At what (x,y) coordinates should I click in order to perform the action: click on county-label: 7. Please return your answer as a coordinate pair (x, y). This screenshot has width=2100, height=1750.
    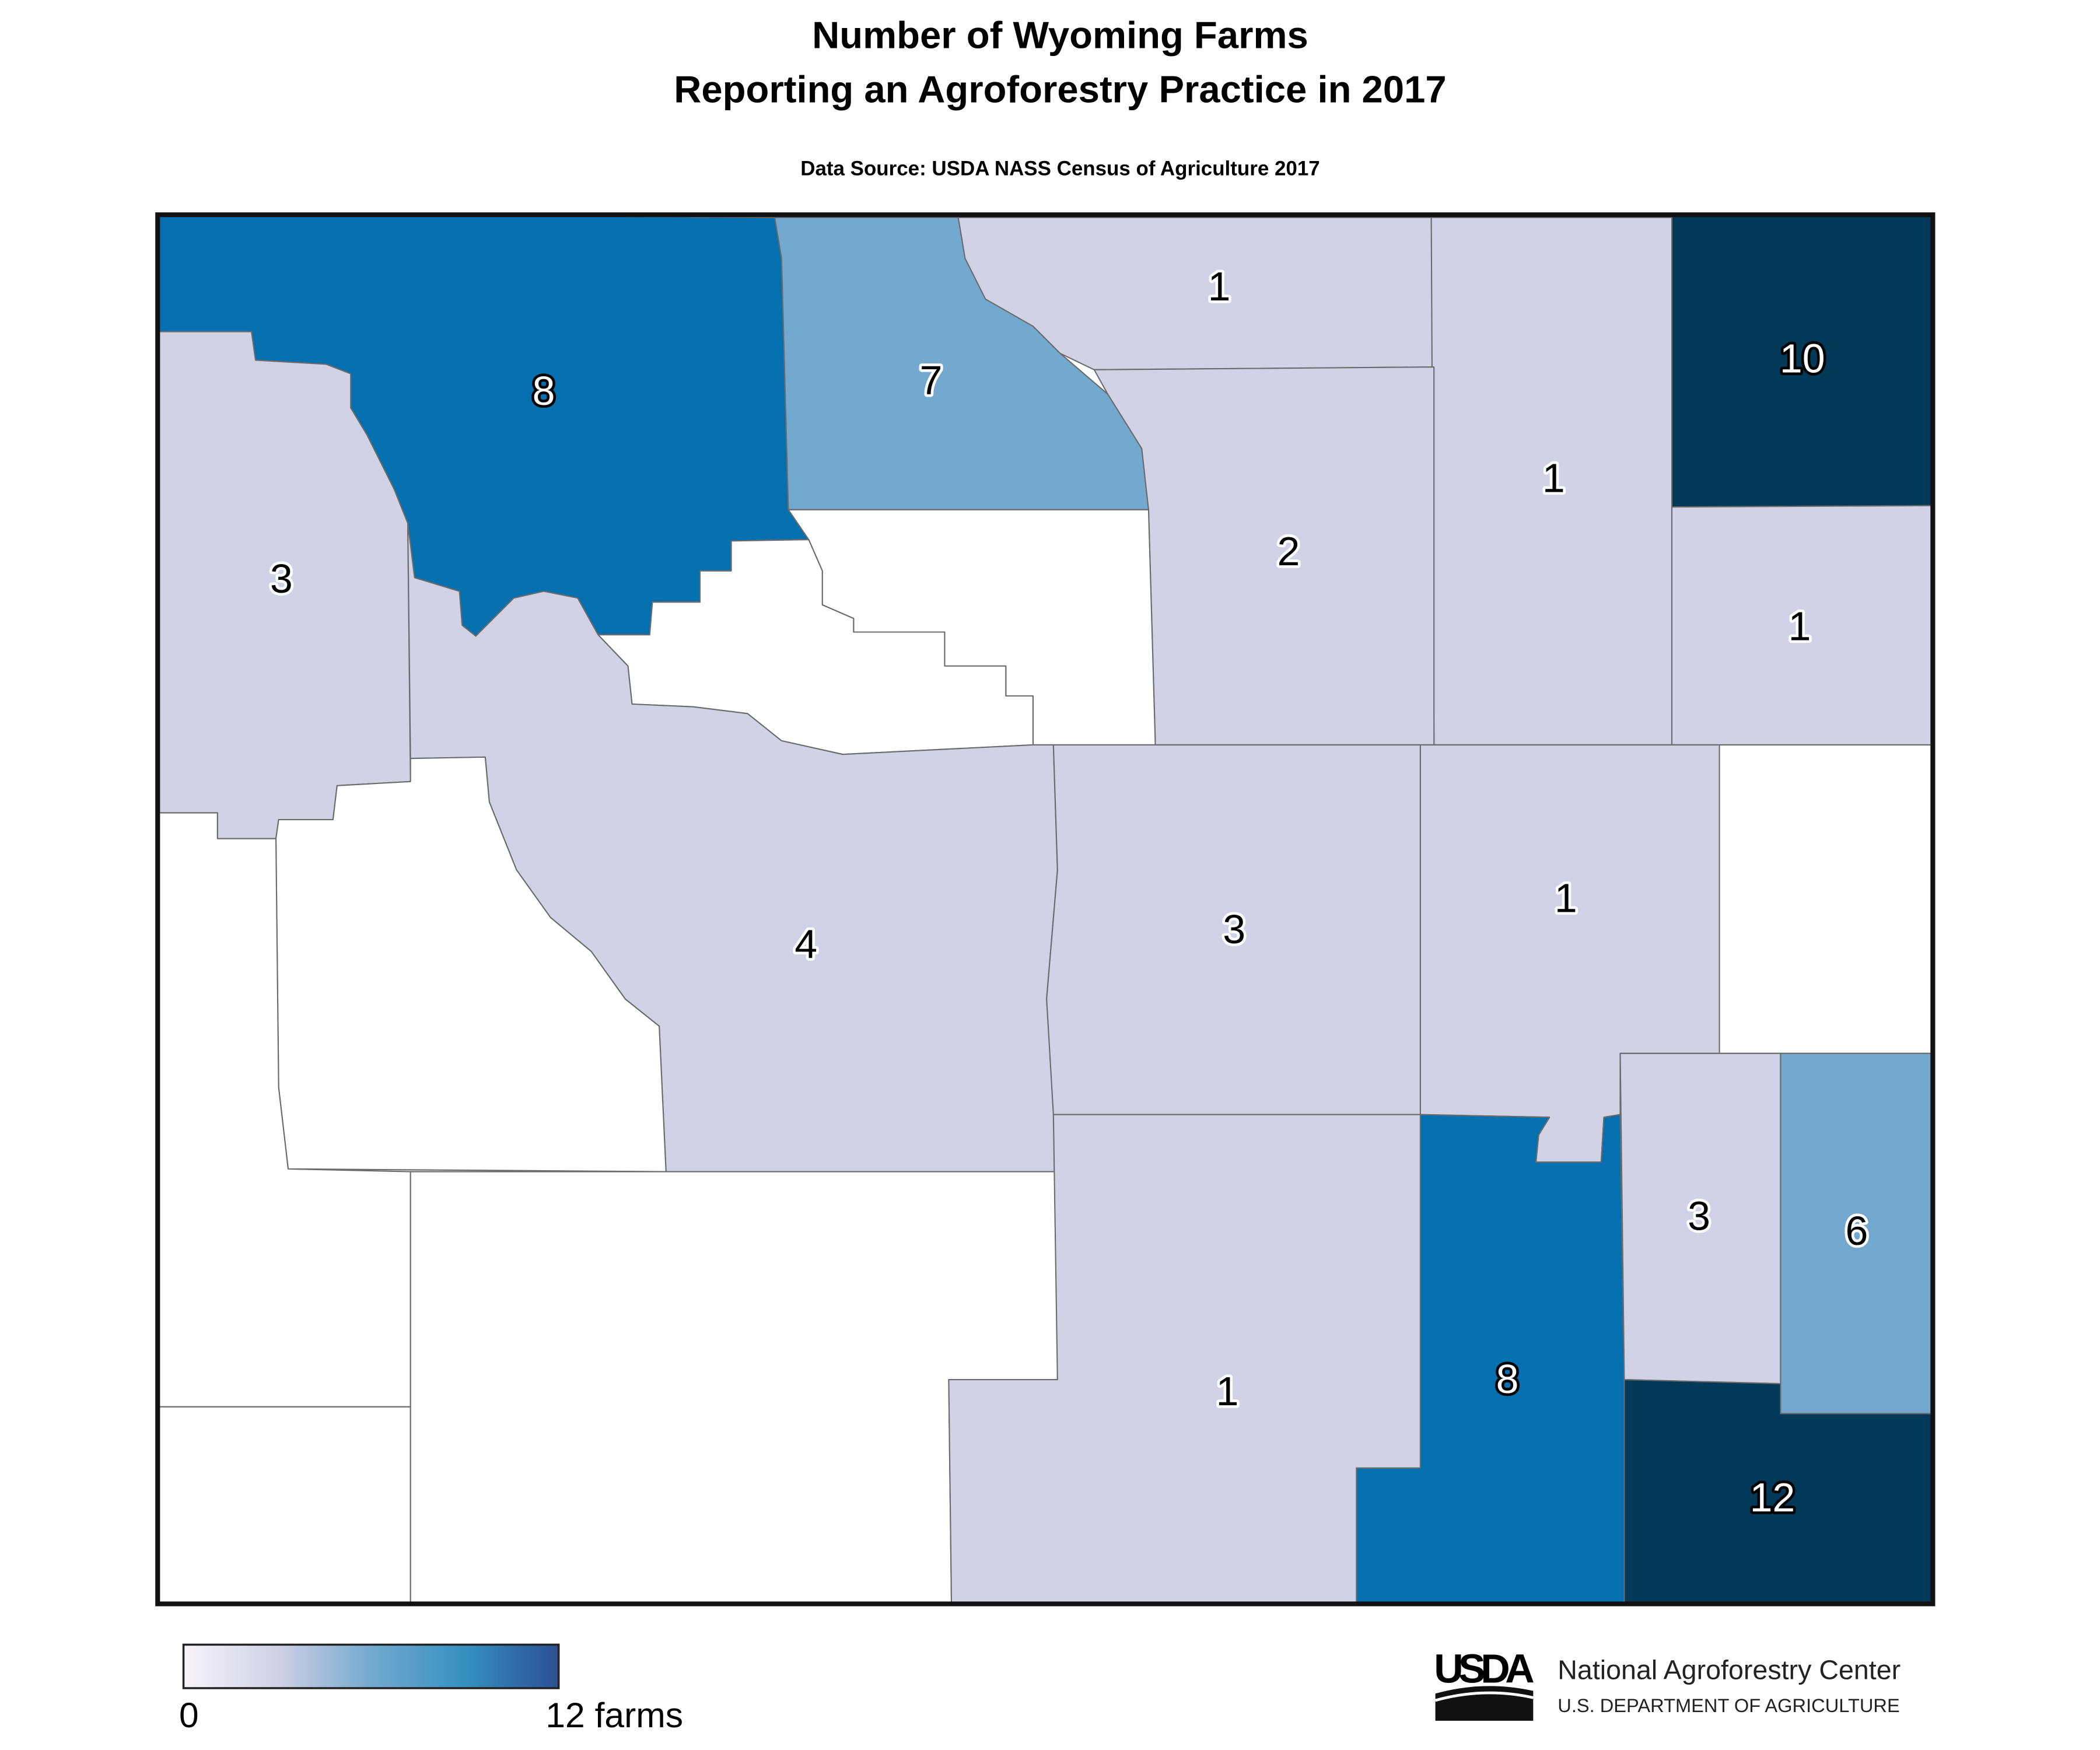
    Looking at the image, I should click on (931, 380).